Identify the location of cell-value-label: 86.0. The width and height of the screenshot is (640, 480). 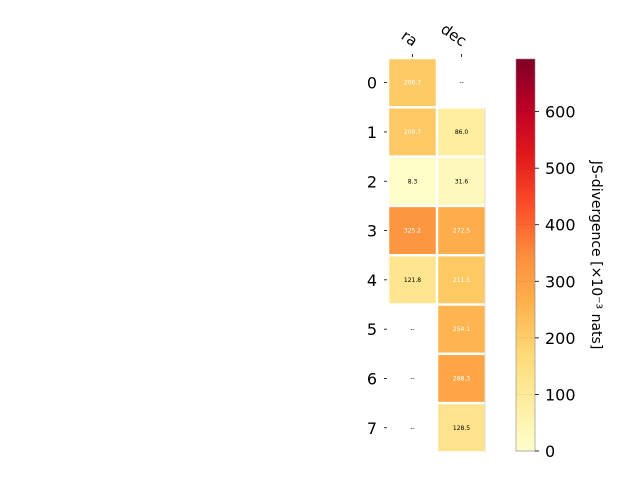
(462, 132).